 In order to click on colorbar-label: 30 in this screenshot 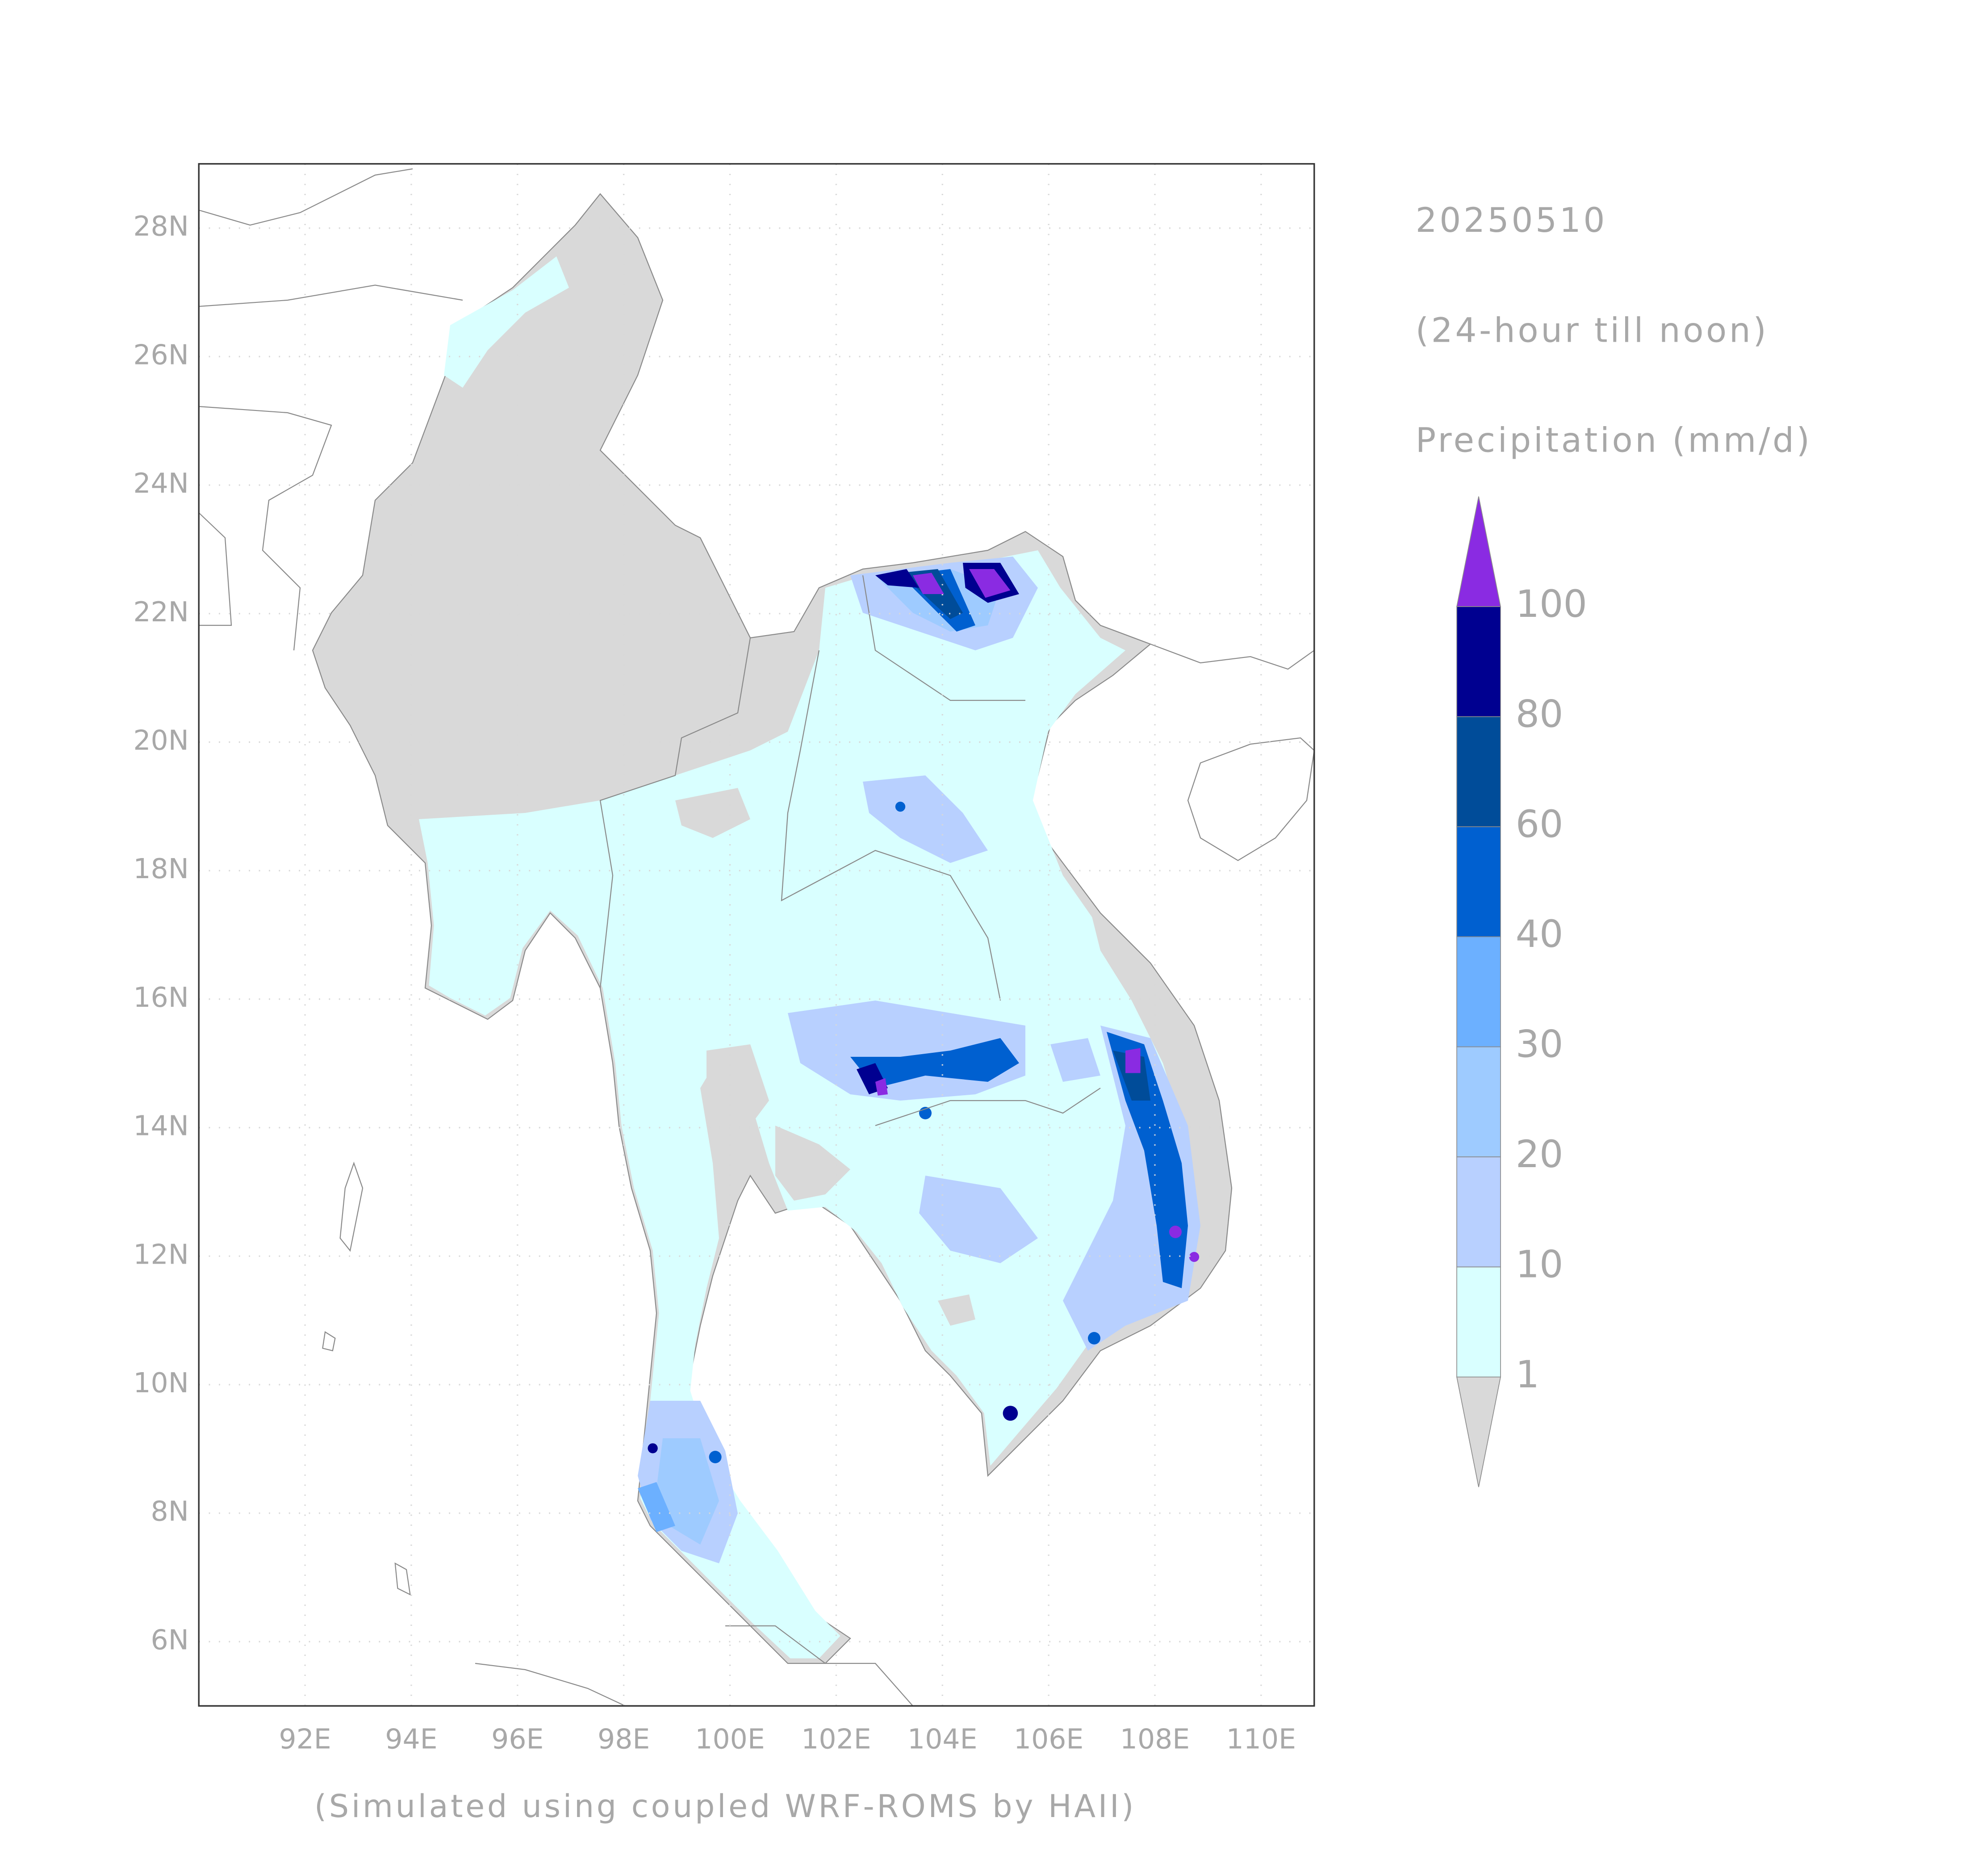, I will do `click(1540, 1044)`.